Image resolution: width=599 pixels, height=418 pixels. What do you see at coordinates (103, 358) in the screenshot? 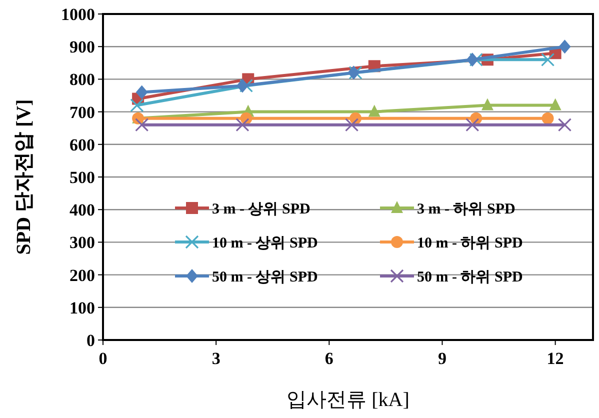
I see `x-tick-label: 0` at bounding box center [103, 358].